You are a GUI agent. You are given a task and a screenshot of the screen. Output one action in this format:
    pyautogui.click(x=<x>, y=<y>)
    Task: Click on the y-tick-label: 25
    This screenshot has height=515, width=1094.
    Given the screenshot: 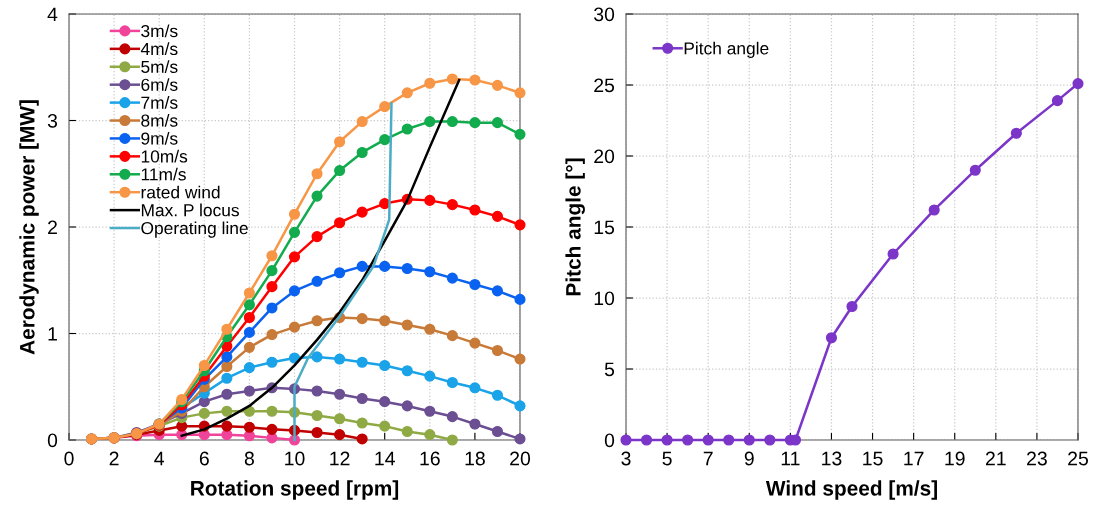 What is the action you would take?
    pyautogui.click(x=604, y=85)
    